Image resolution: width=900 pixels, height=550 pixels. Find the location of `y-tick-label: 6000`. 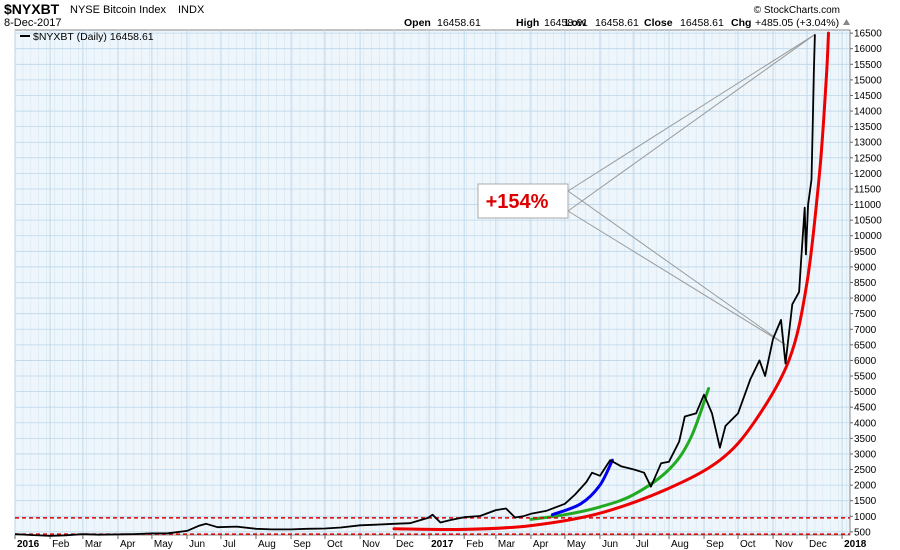

y-tick-label: 6000 is located at coordinates (865, 361).